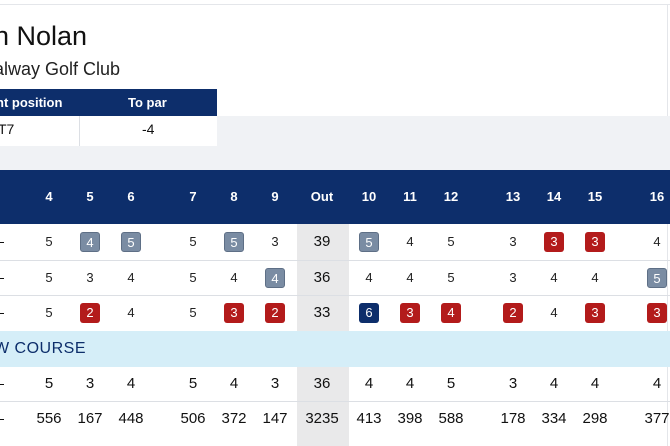 The image size is (670, 446). What do you see at coordinates (7, 129) in the screenshot?
I see `current-position-value: T7` at bounding box center [7, 129].